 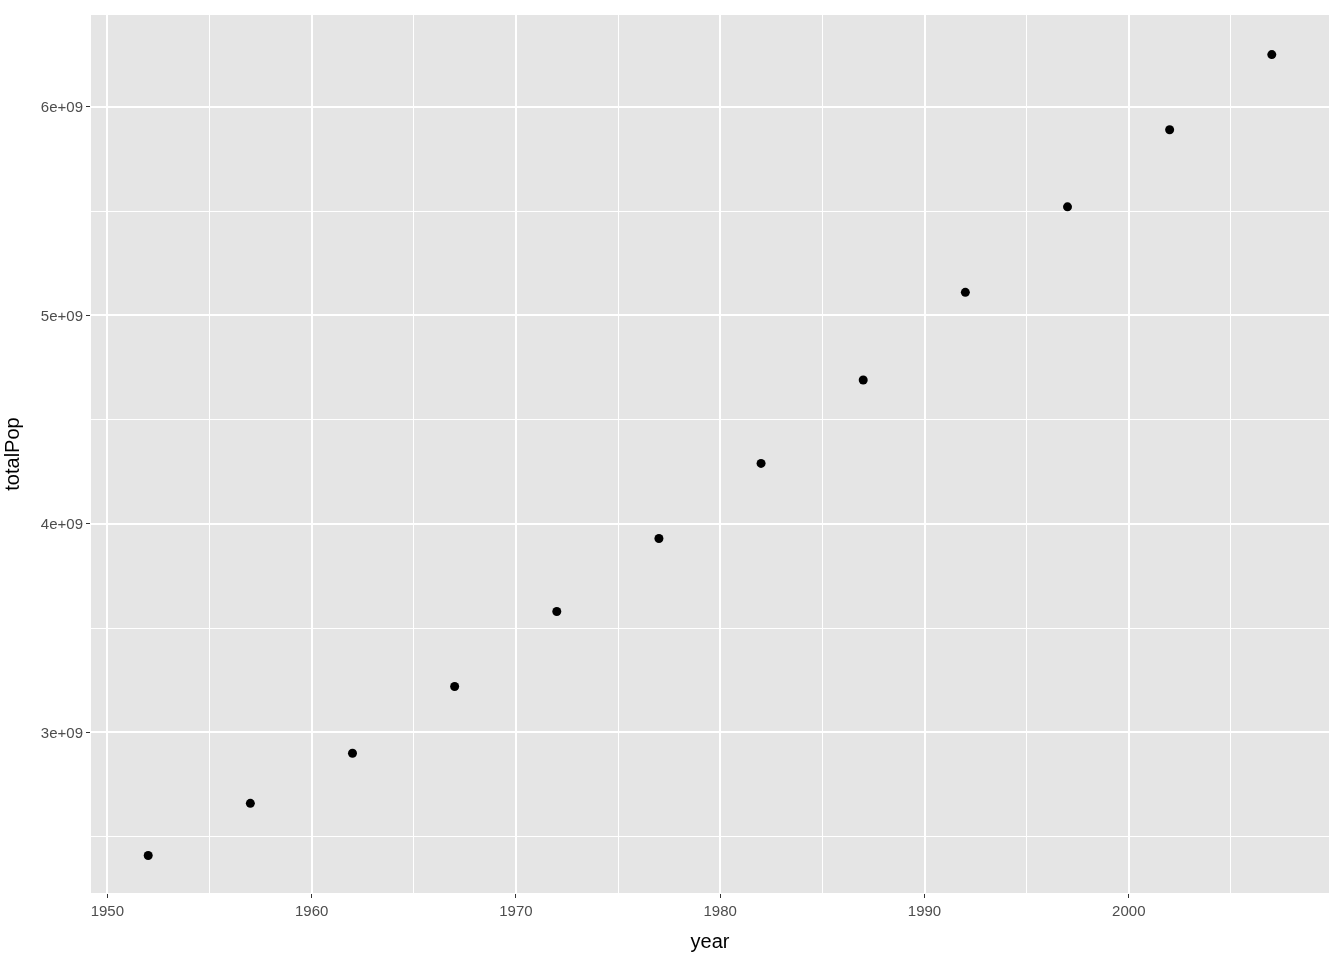 What do you see at coordinates (710, 940) in the screenshot?
I see `x-axis-title: year` at bounding box center [710, 940].